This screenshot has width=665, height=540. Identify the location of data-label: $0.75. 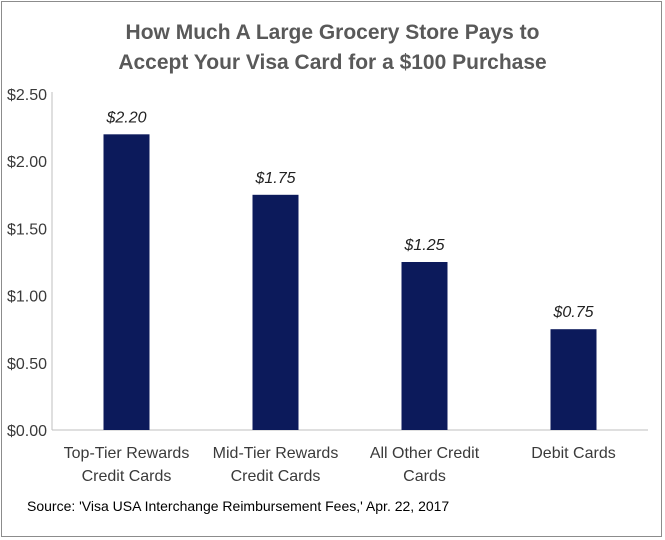
(572, 312).